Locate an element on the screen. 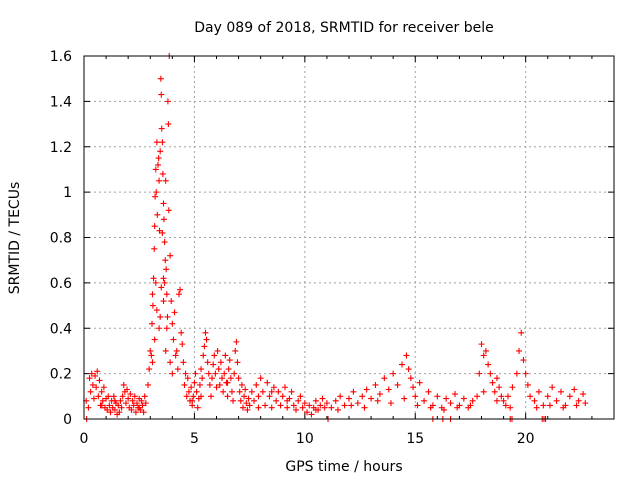  y-tick-label: 1 is located at coordinates (67, 193).